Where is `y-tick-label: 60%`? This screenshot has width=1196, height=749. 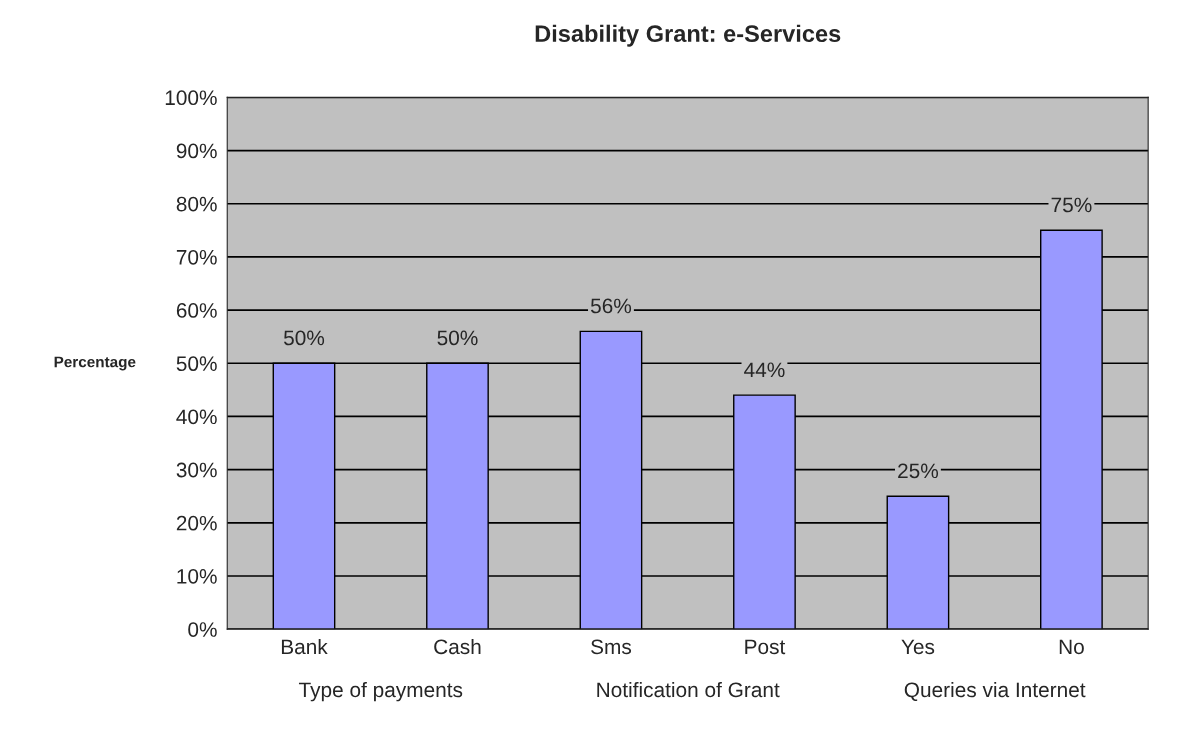 y-tick-label: 60% is located at coordinates (196, 310).